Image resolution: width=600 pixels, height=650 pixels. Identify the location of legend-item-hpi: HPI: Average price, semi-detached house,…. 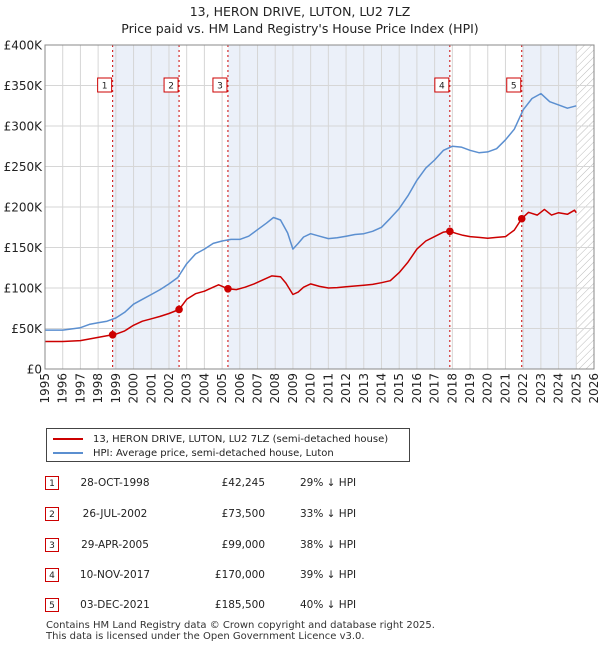
(193, 453).